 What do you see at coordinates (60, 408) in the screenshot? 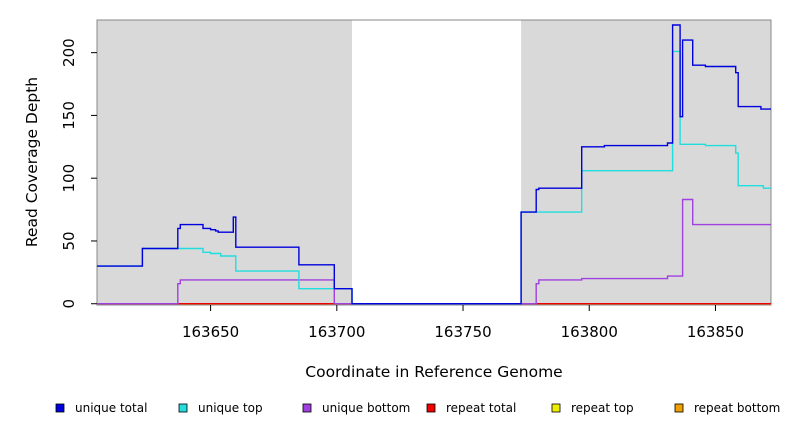
I see `legend-swatch-unique-total` at bounding box center [60, 408].